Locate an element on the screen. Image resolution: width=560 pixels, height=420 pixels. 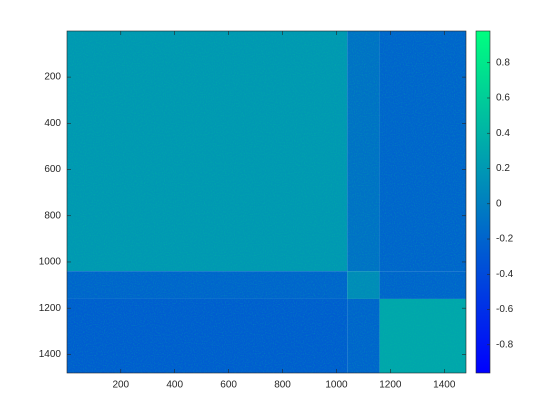
x-tick-label: 800 is located at coordinates (282, 385).